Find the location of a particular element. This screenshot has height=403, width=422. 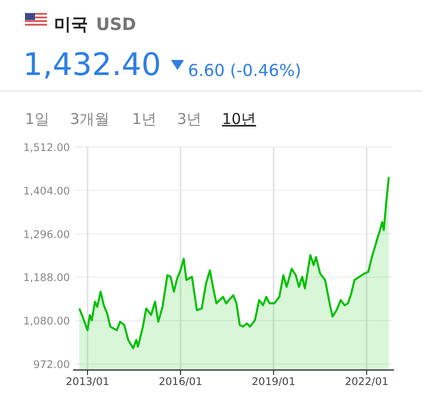

y-tick-label: 1,512.00 is located at coordinates (46, 148).